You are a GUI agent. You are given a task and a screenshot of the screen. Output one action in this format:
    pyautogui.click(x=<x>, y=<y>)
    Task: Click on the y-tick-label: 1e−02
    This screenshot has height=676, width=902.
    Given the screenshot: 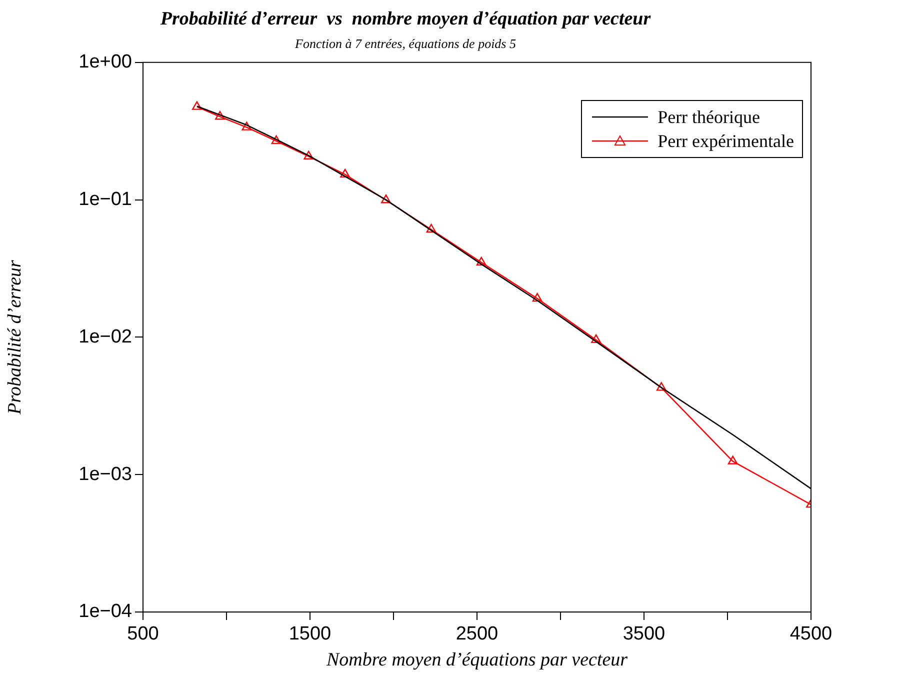 What is the action you would take?
    pyautogui.click(x=105, y=337)
    